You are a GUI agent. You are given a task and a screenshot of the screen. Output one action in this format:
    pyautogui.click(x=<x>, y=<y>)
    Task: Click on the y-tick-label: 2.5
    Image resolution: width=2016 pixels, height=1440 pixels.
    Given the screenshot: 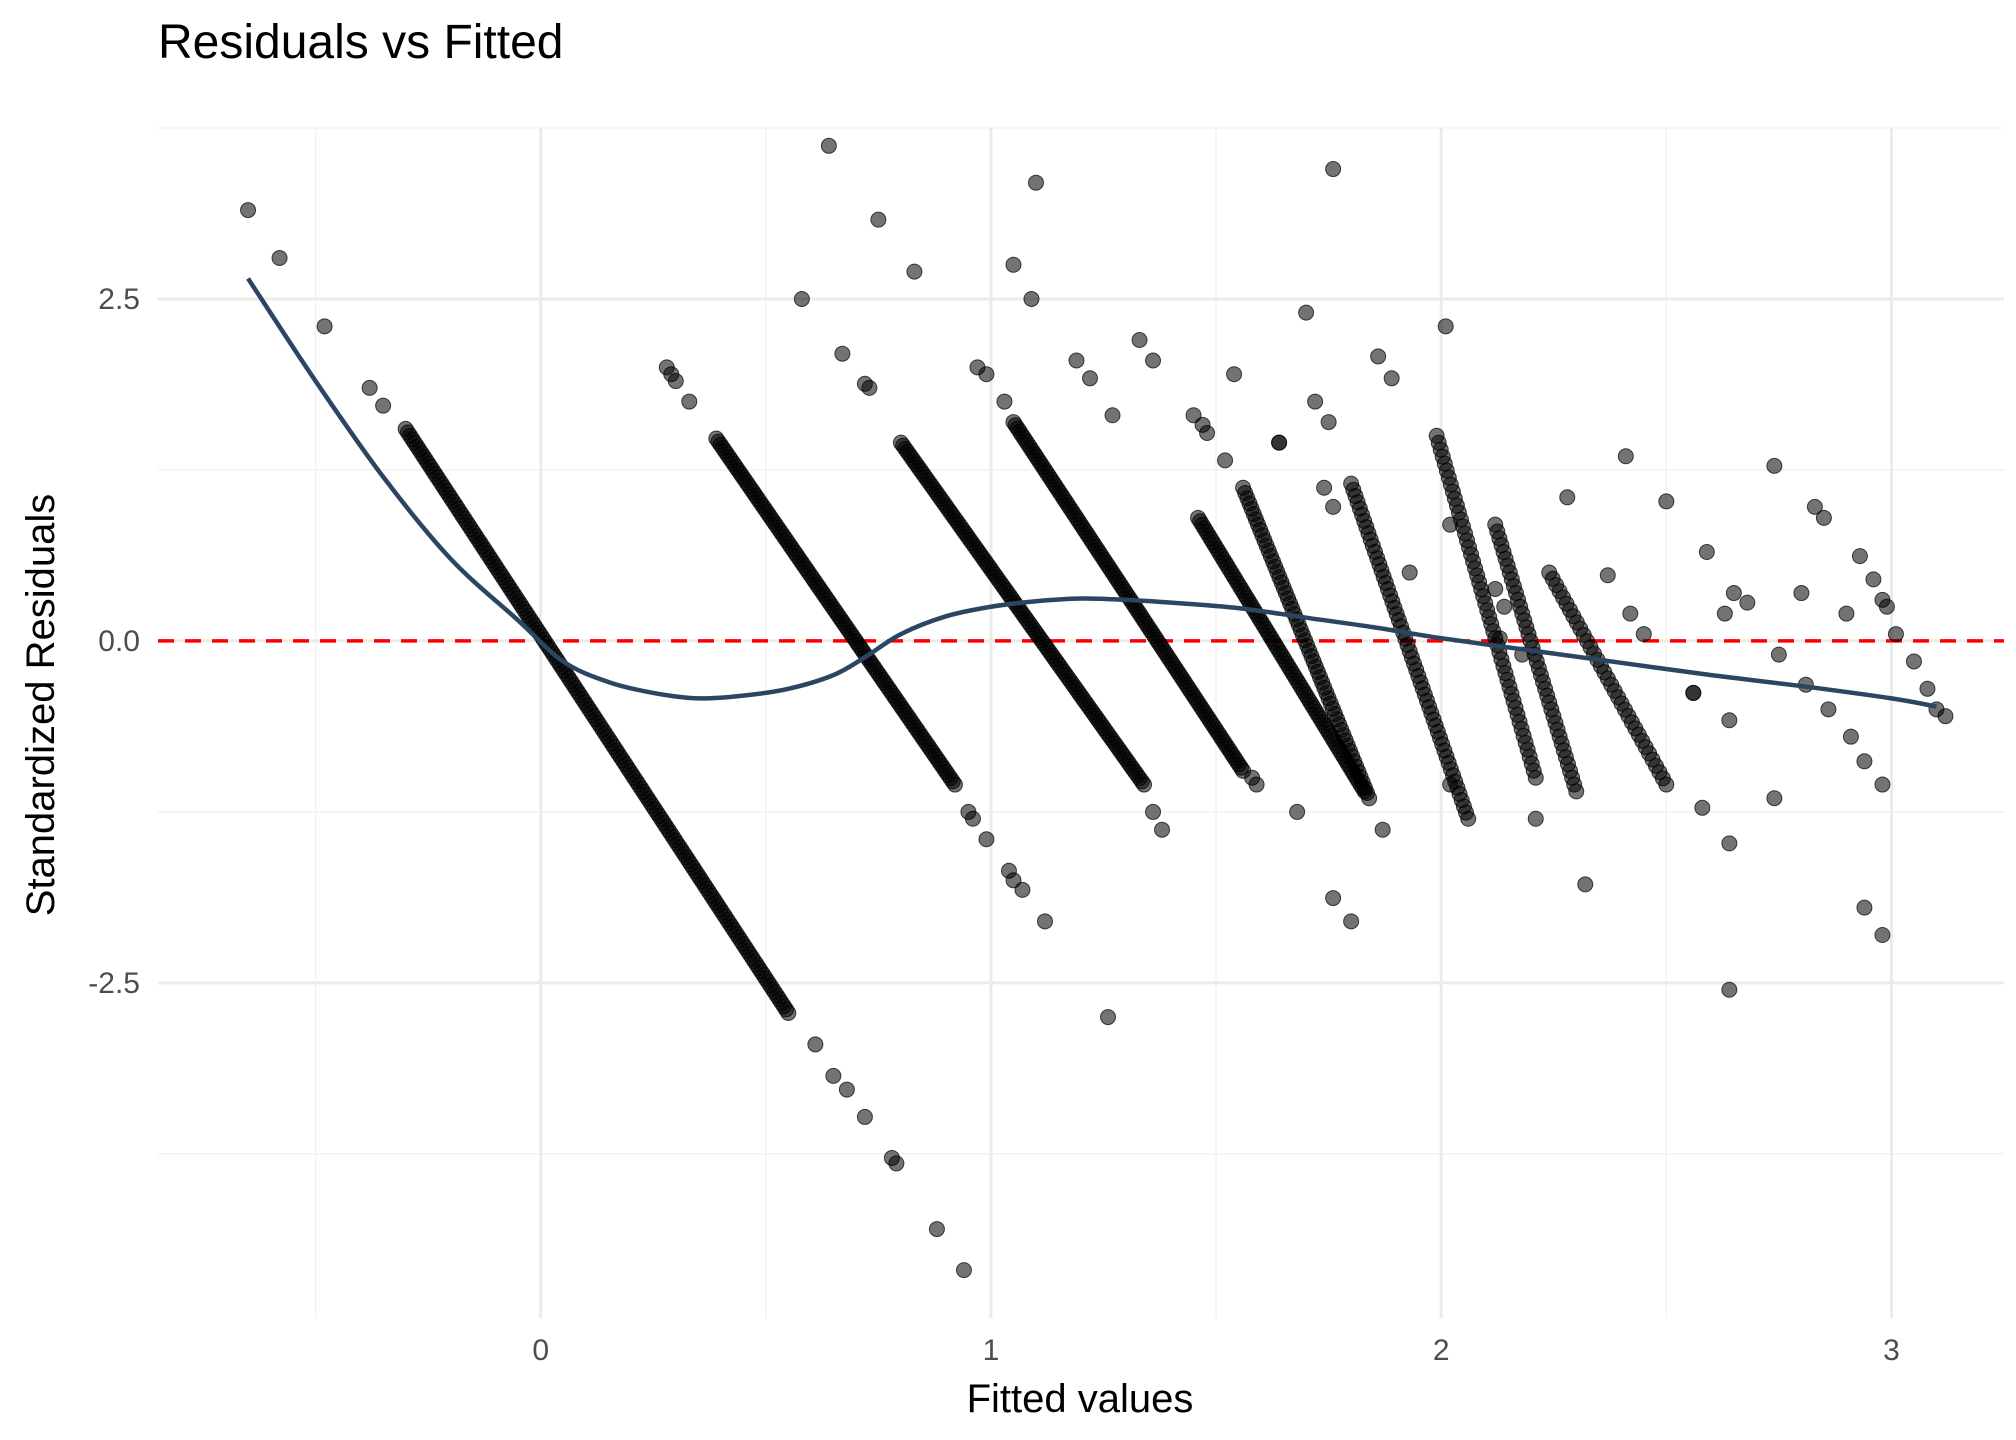 What is the action you would take?
    pyautogui.click(x=119, y=299)
    